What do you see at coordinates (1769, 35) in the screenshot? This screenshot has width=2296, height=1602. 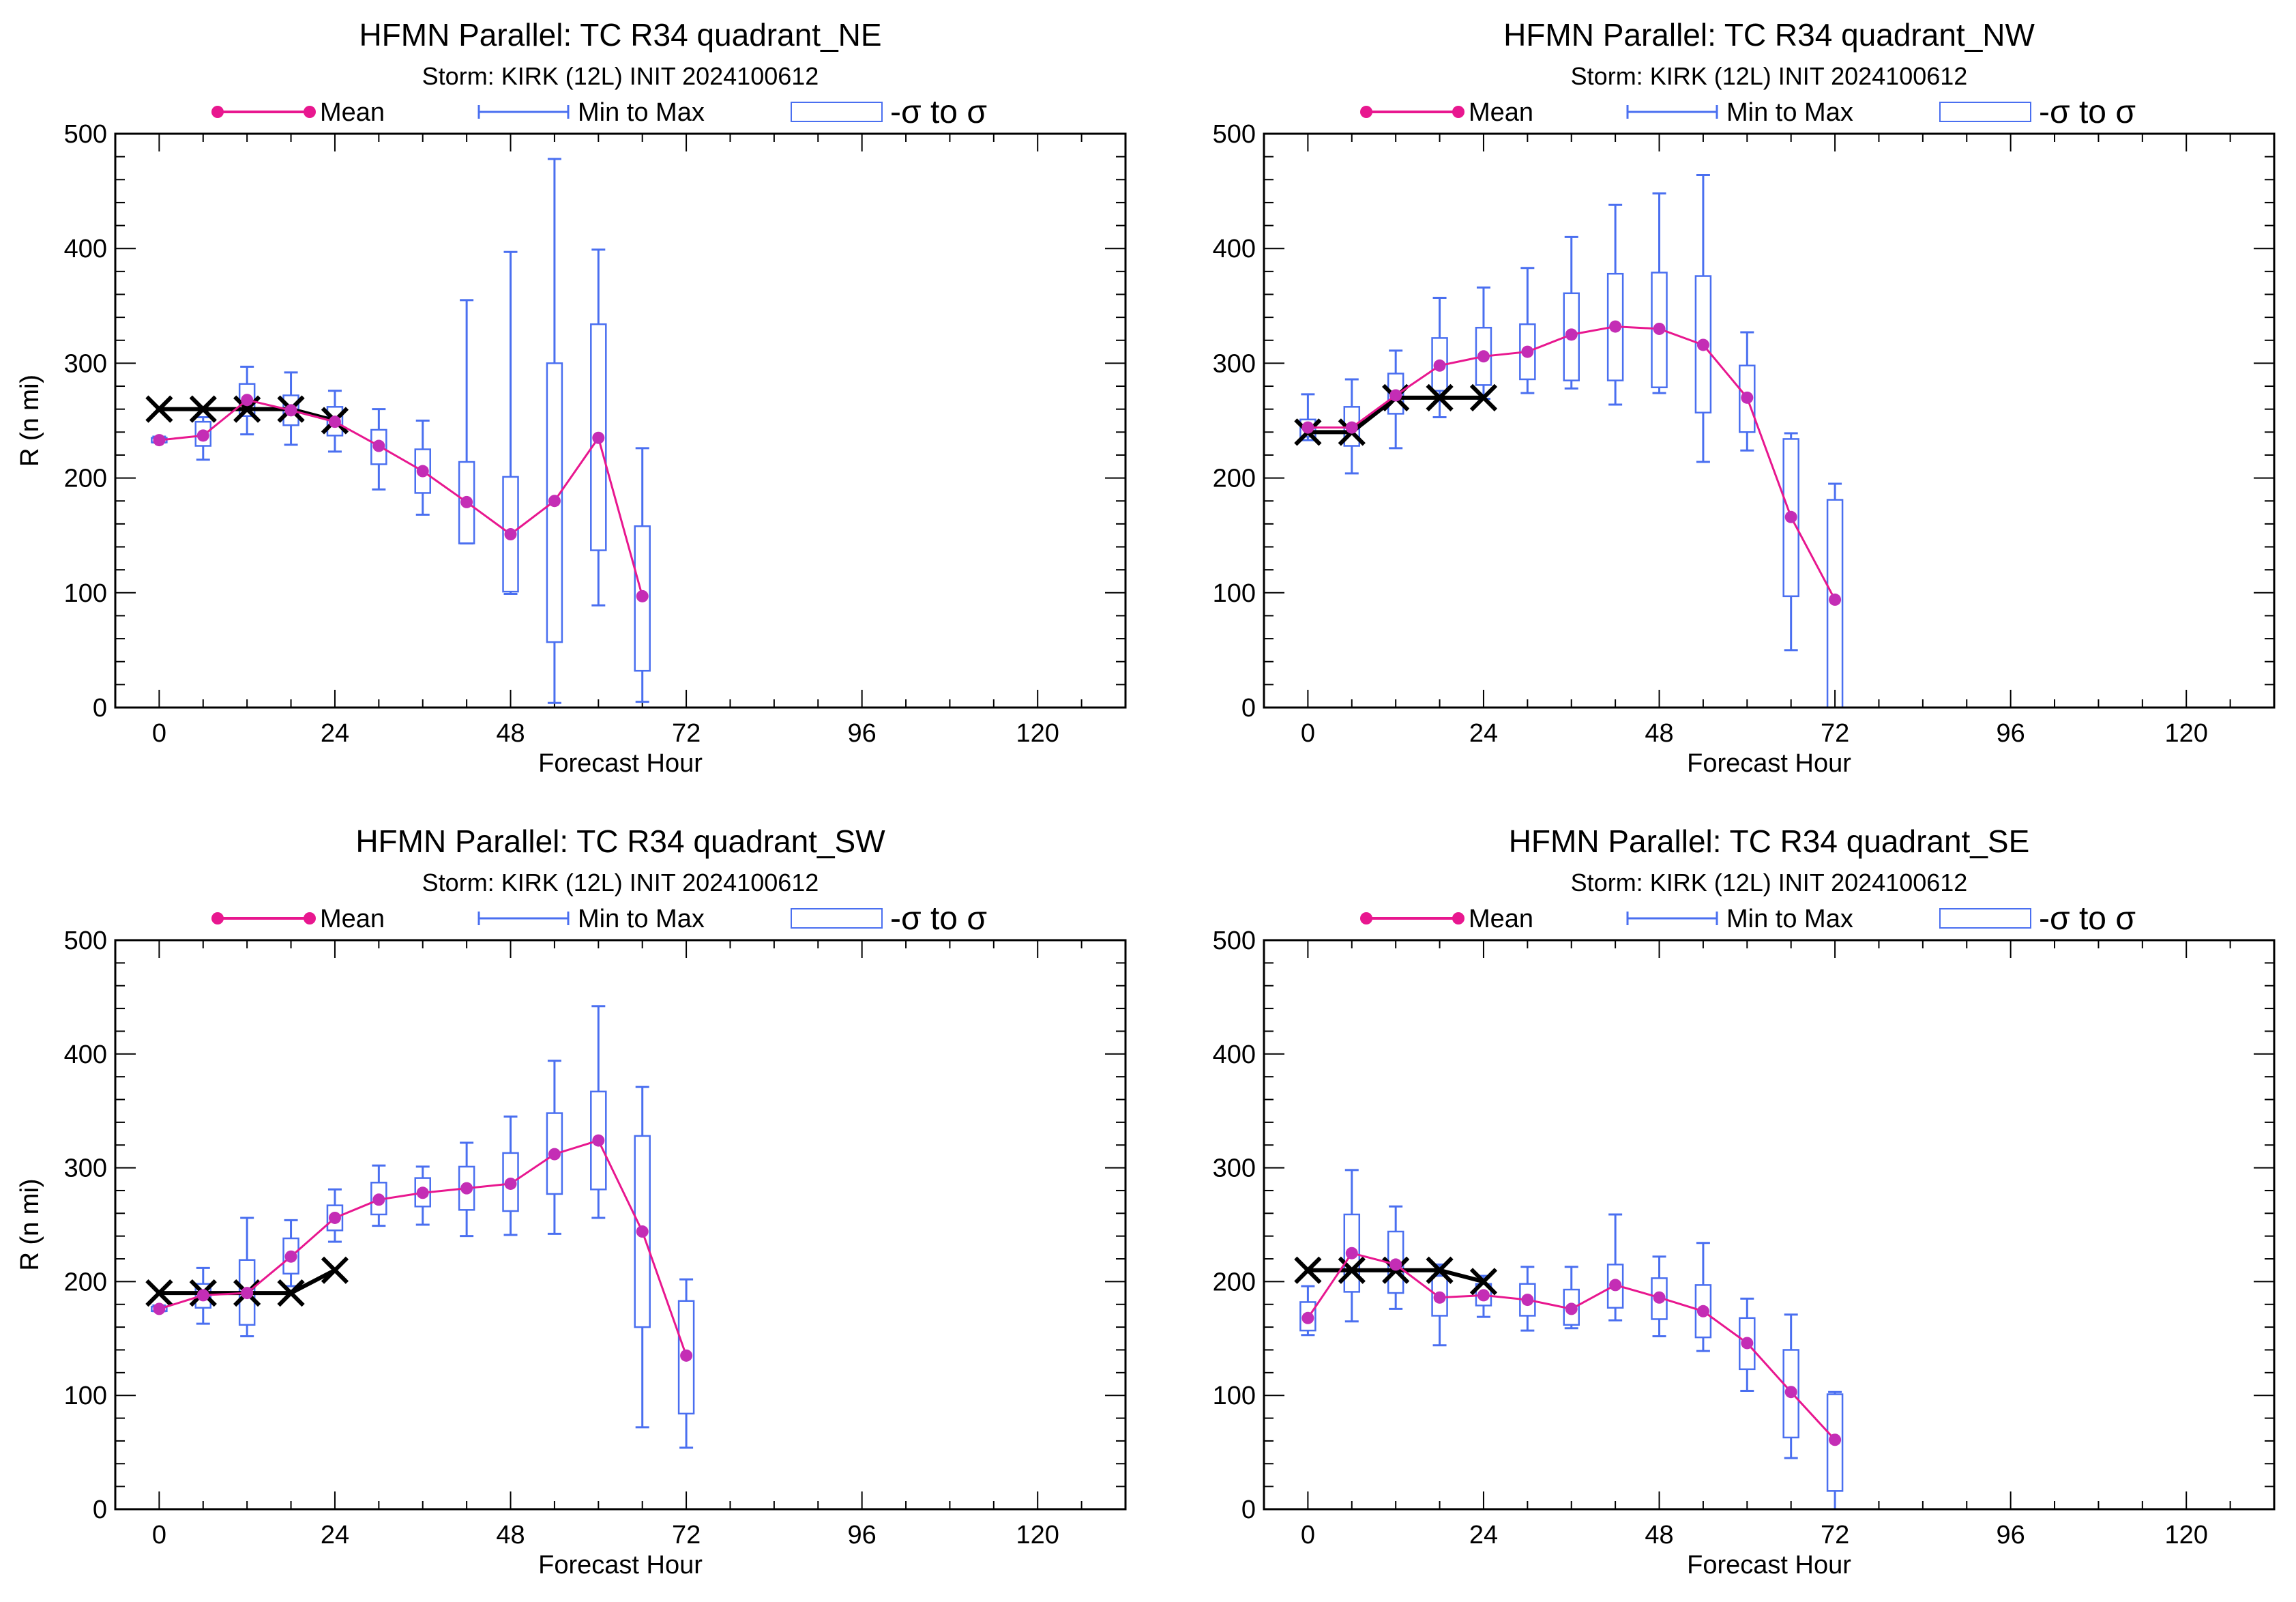 I see `chart-title: HFMN Parallel: TC R34 quadrant_NW` at bounding box center [1769, 35].